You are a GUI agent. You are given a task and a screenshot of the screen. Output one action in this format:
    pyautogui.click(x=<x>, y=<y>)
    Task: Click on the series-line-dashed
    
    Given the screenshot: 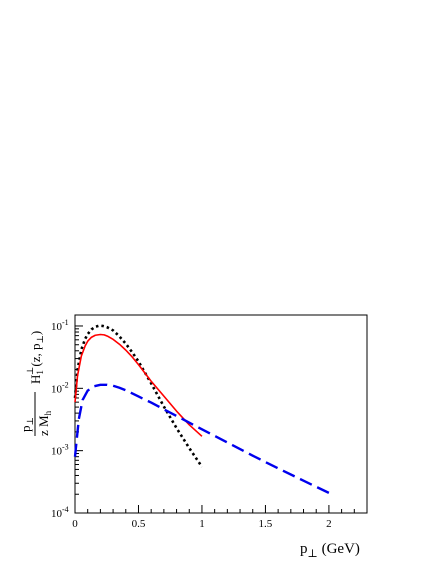 What is the action you would take?
    pyautogui.click(x=201, y=438)
    